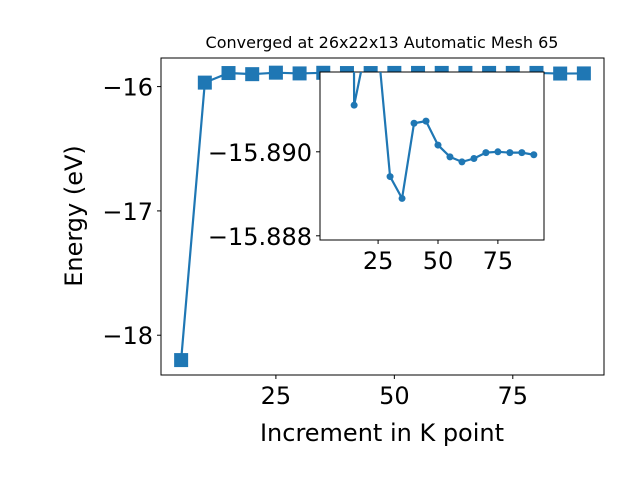 The image size is (640, 480). I want to click on plot-area, so click(432, 156).